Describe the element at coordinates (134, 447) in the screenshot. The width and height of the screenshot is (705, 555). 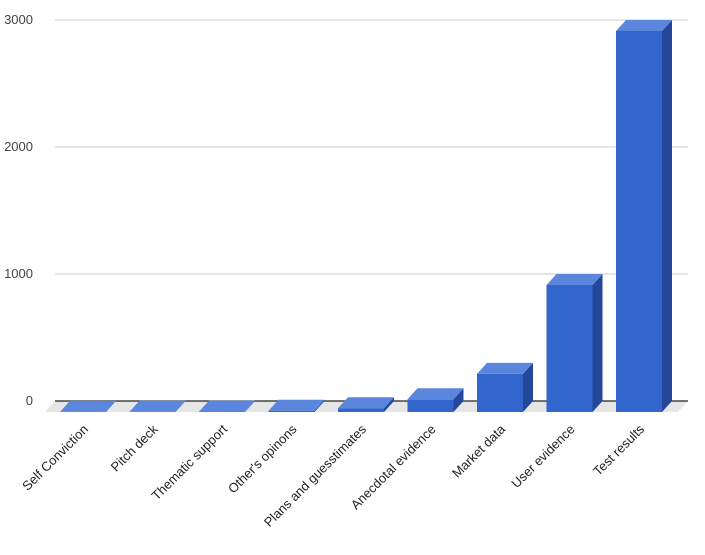
I see `x-tick-label: Pitch deck` at that location.